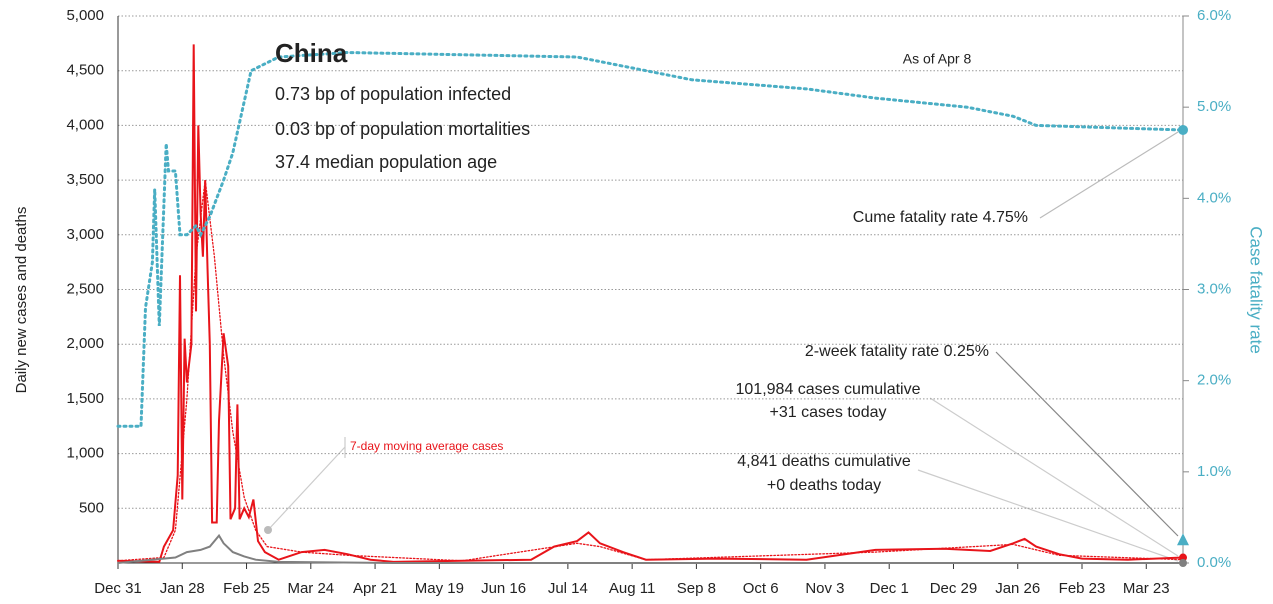  I want to click on y2-tick-label: 1.0%, so click(1214, 471).